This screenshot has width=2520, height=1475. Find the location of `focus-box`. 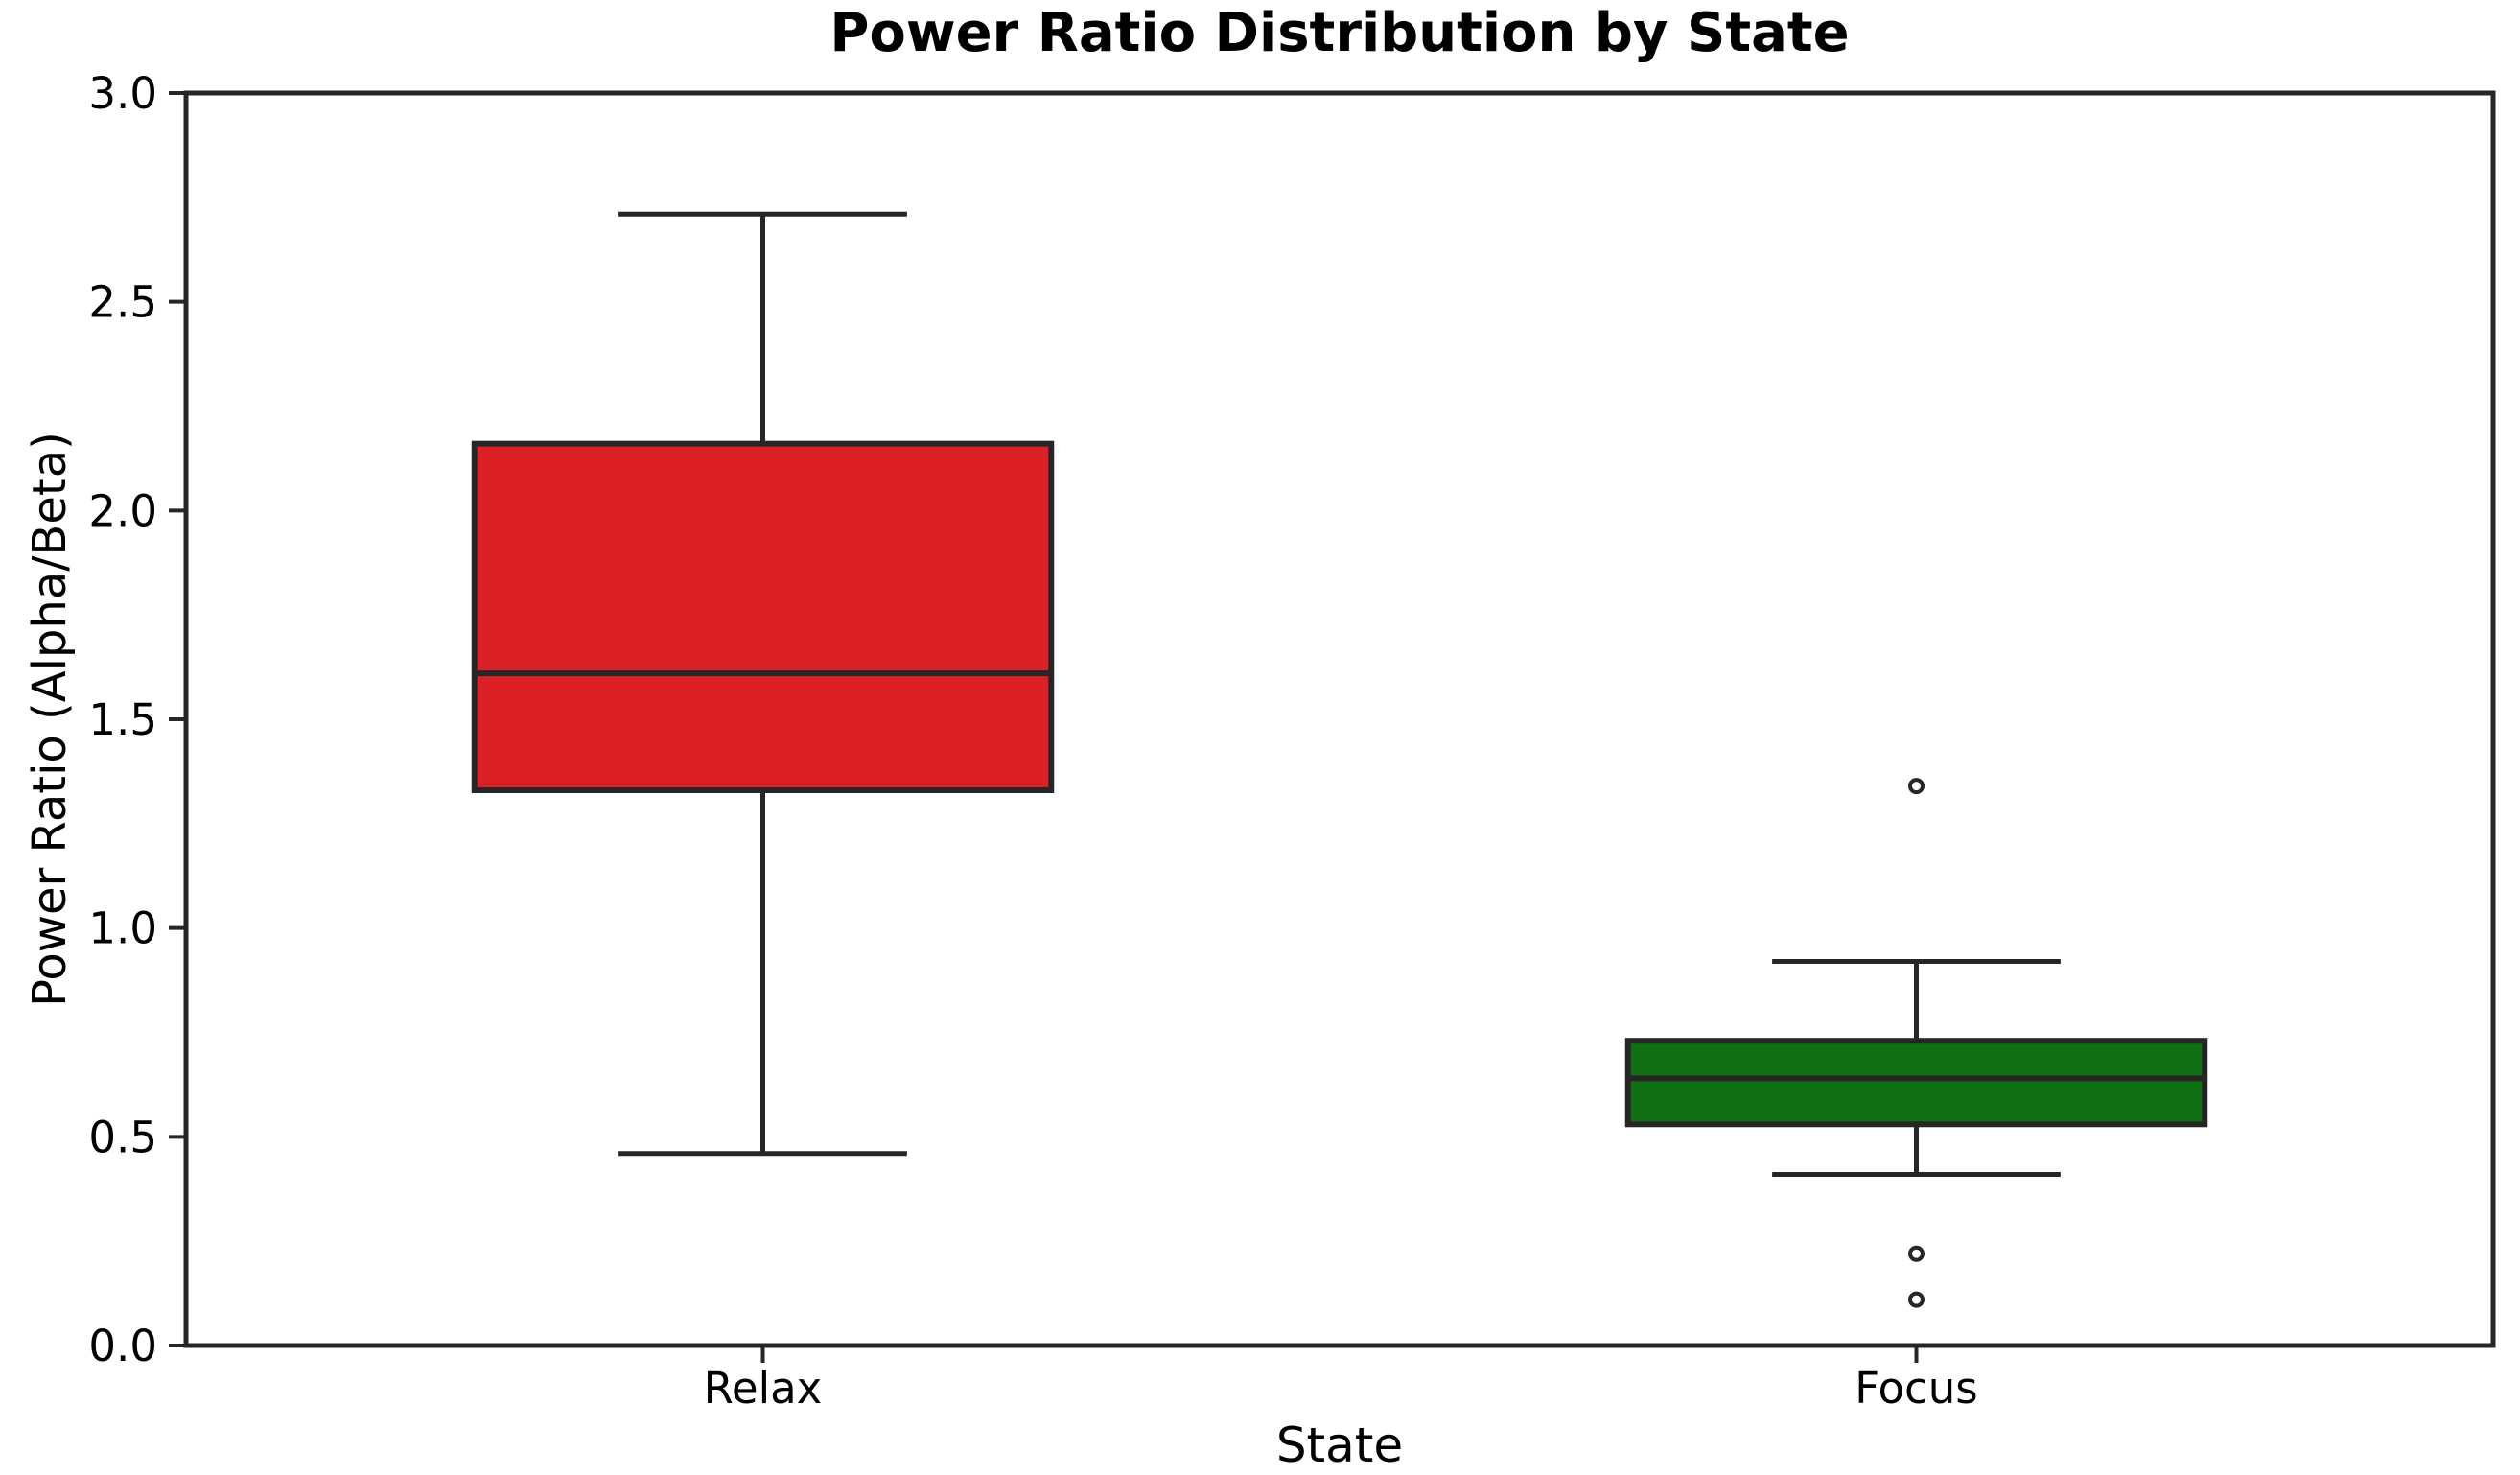

focus-box is located at coordinates (1916, 1083).